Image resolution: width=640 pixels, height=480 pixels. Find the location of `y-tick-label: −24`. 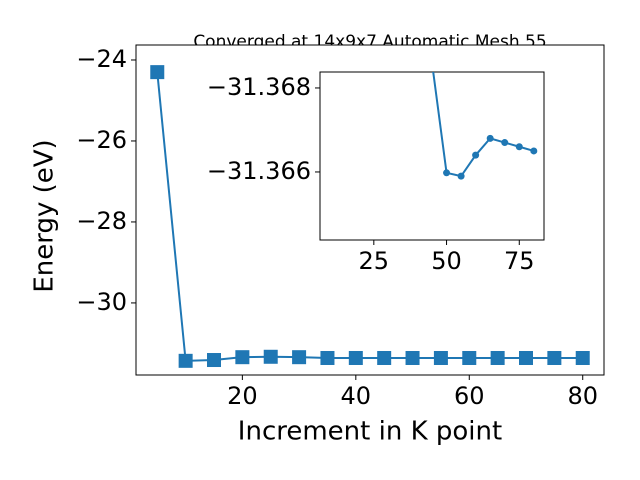

y-tick-label: −24 is located at coordinates (101, 59).